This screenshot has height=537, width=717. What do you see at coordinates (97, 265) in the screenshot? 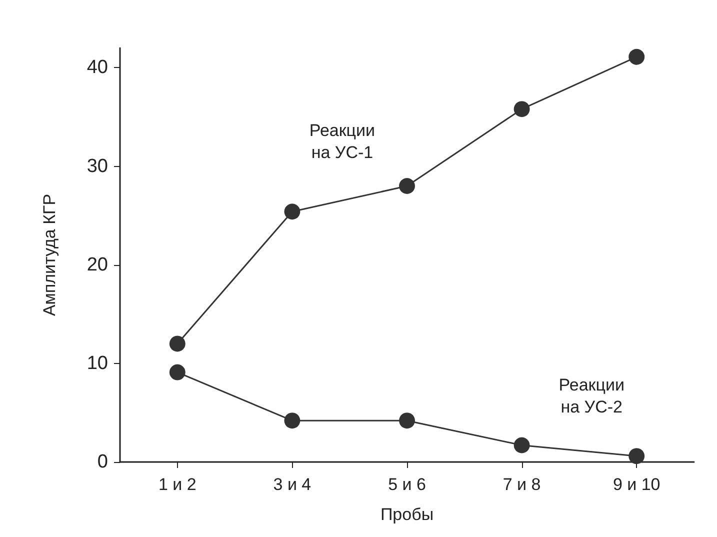
I see `y-tick-label: 20` at bounding box center [97, 265].